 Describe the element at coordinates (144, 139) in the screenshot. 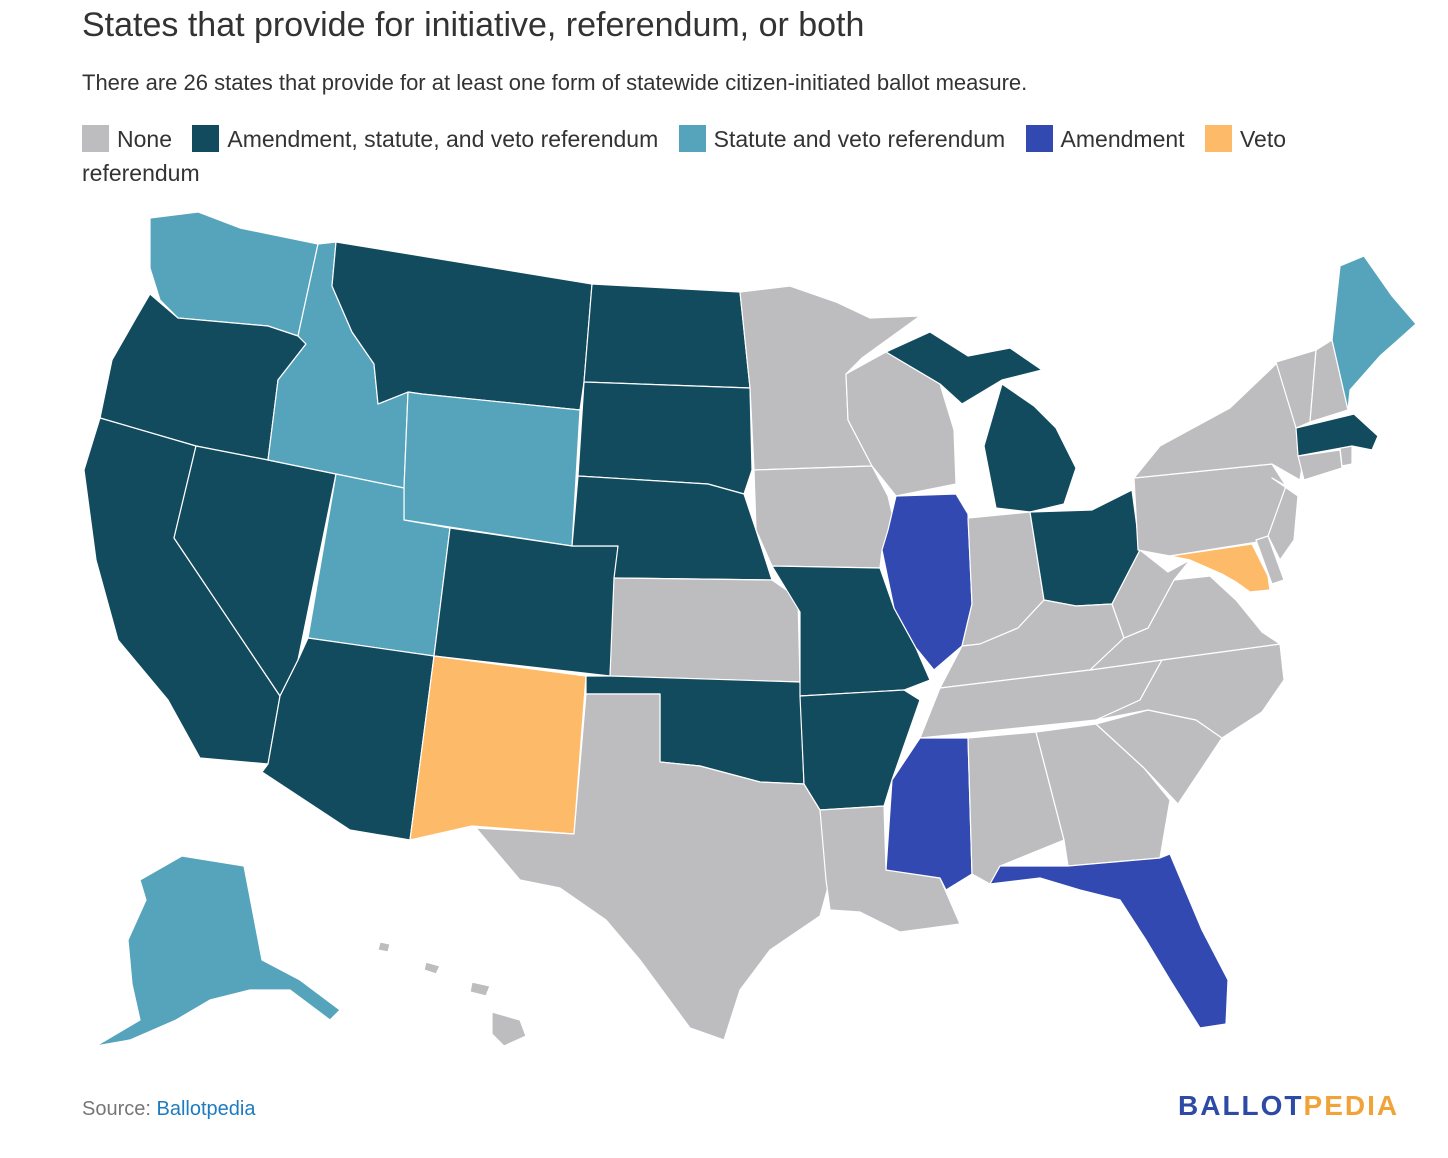

I see `legend-label-none: None` at that location.